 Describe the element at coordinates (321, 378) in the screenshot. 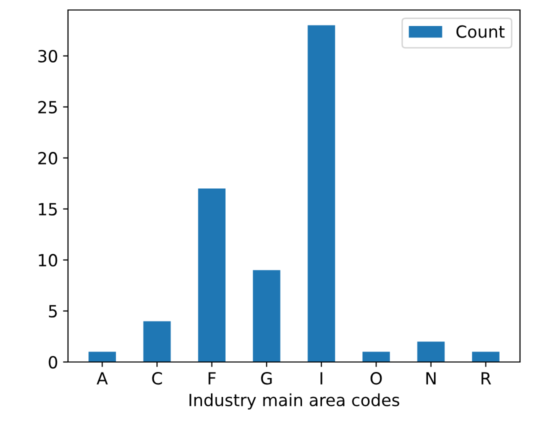

I see `x-tick-label: I` at that location.